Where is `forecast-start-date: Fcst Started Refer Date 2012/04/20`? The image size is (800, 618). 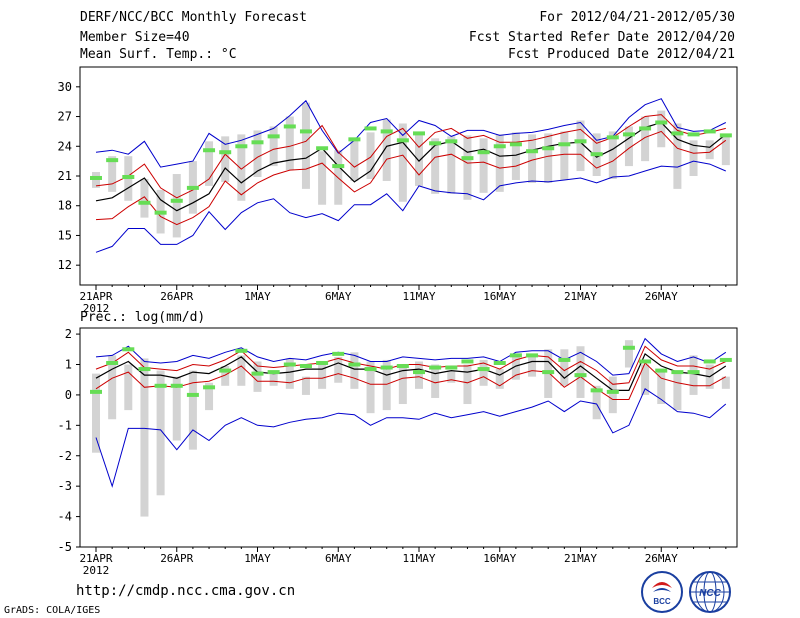 forecast-start-date: Fcst Started Refer Date 2012/04/20 is located at coordinates (601, 37).